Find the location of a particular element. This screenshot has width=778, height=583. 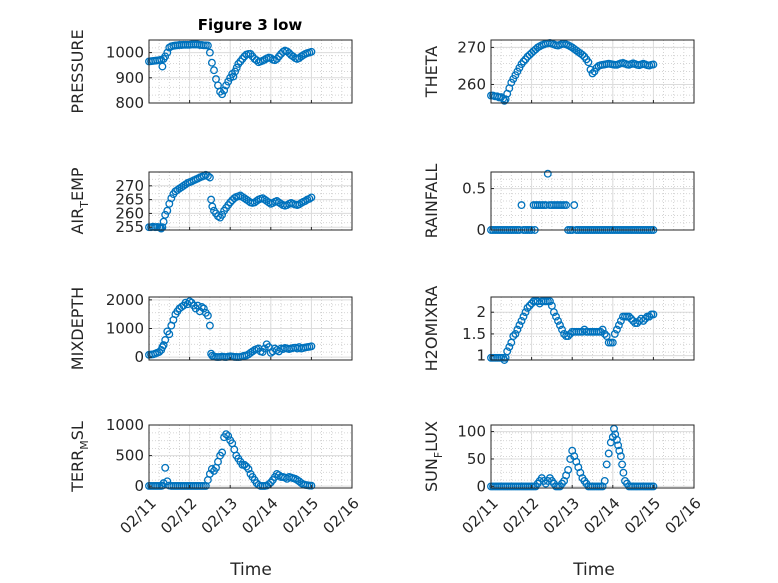

y-tick-label: 2 is located at coordinates (481, 312).